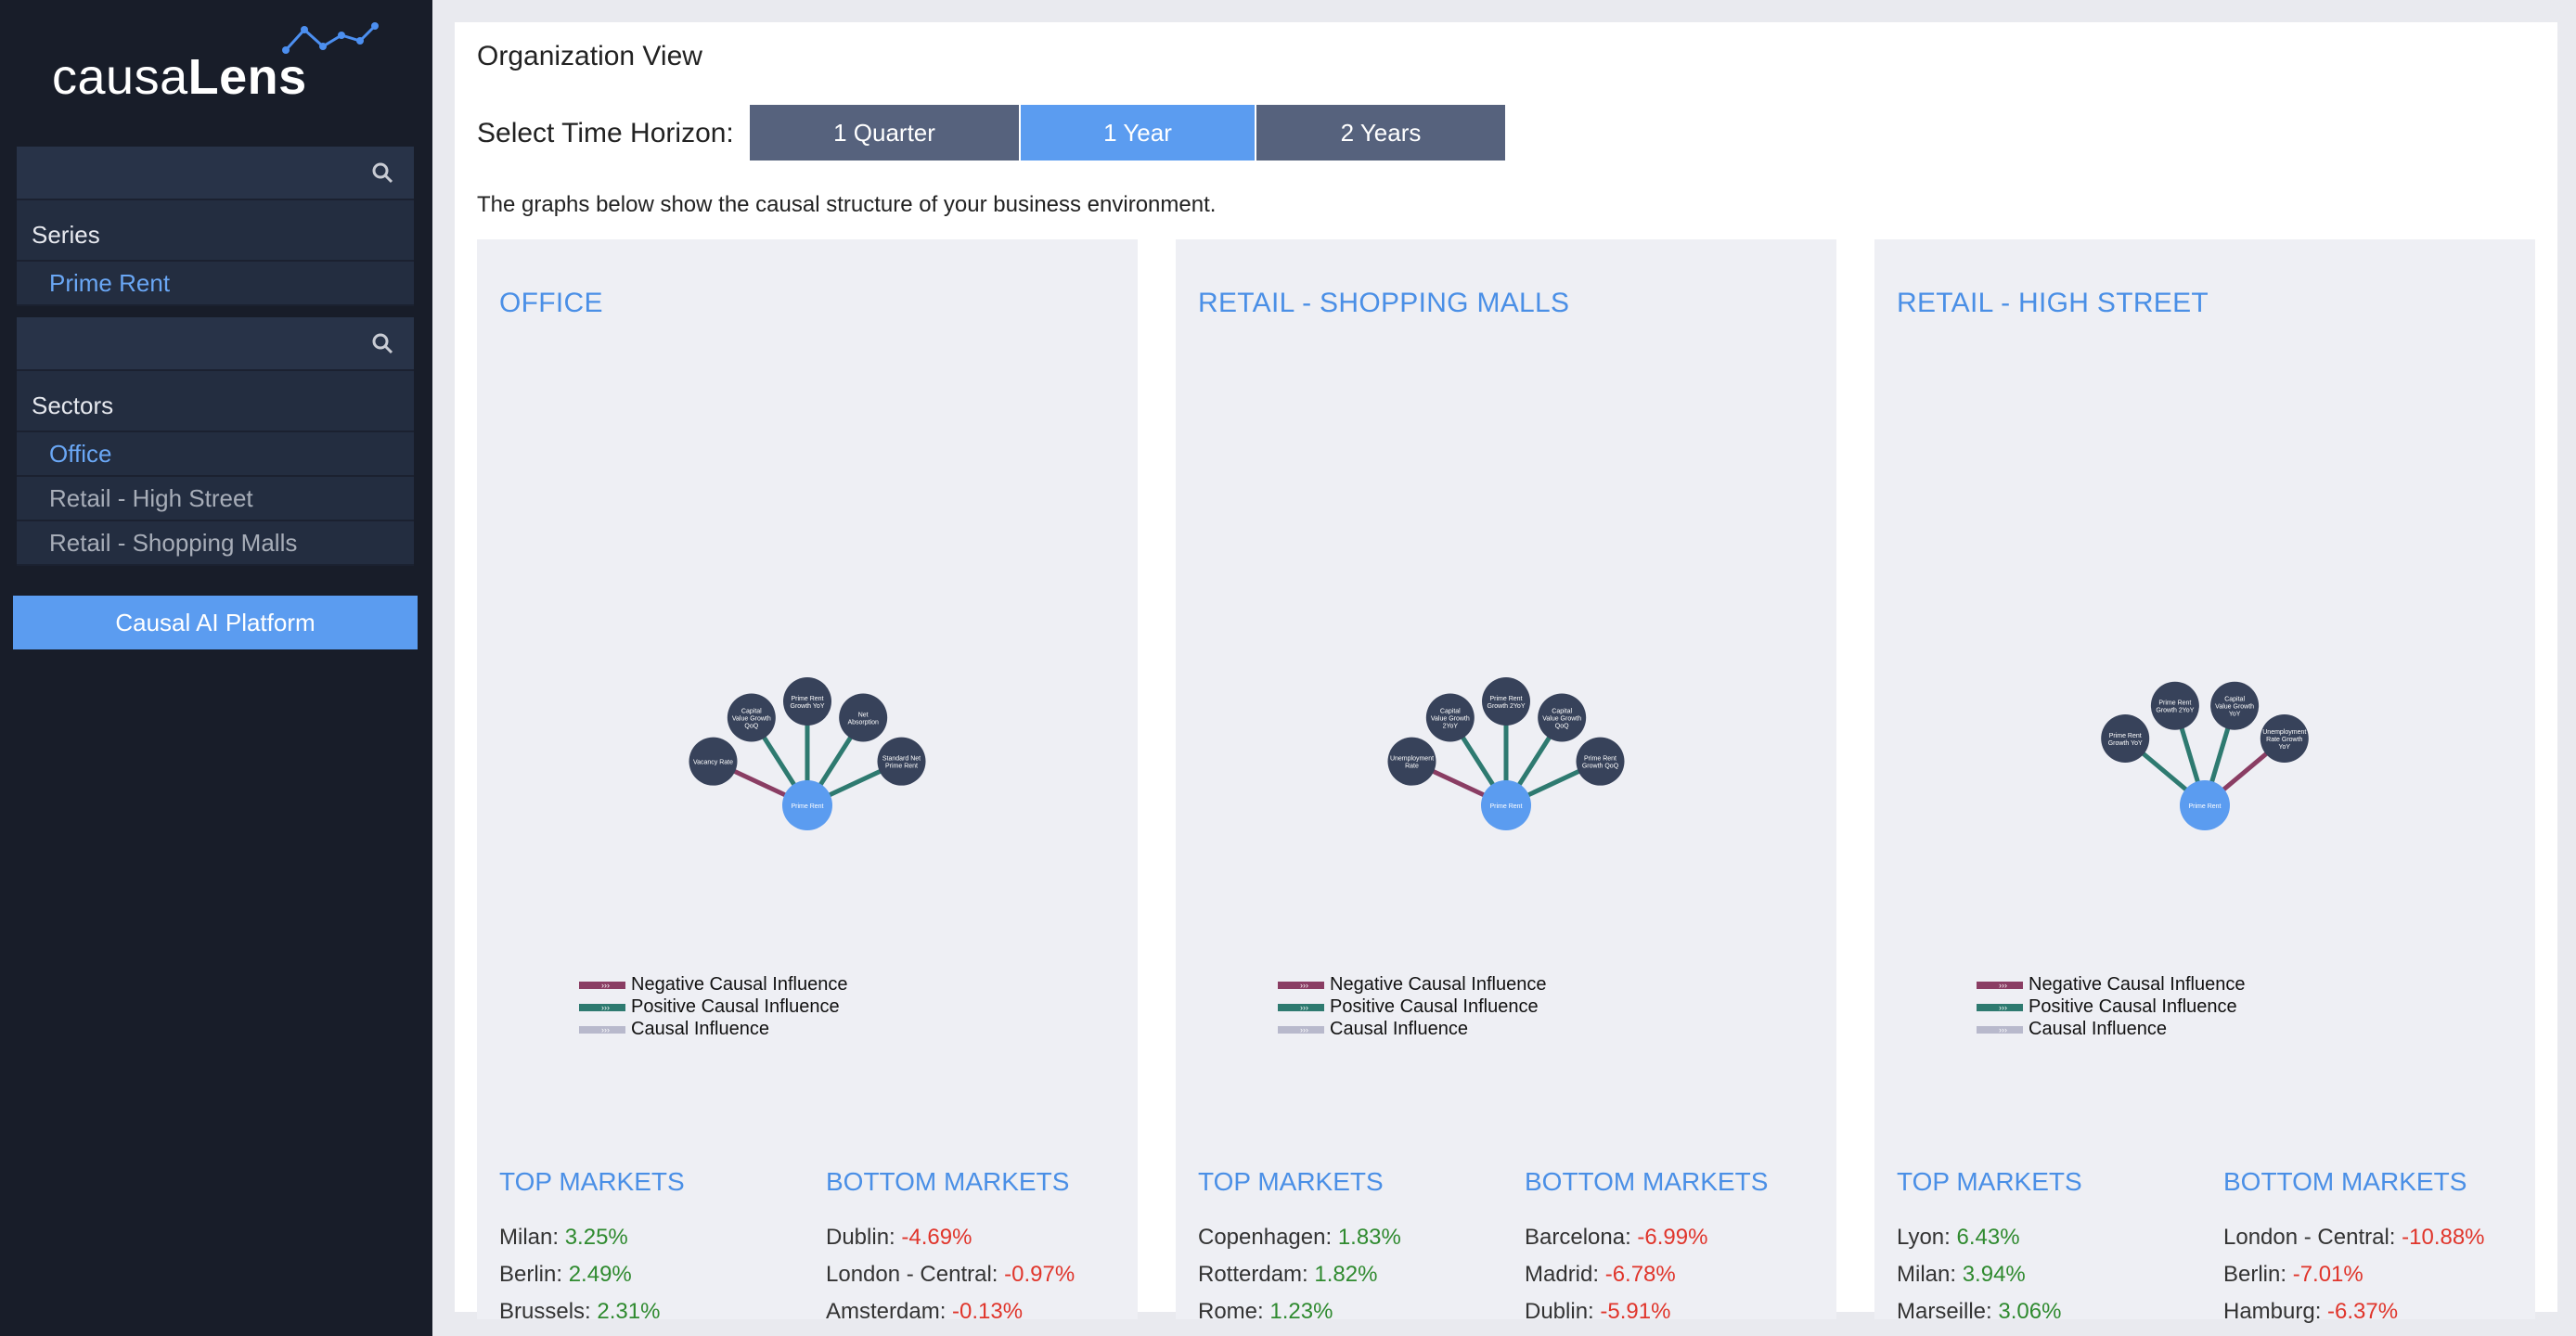 This screenshot has width=2576, height=1336. What do you see at coordinates (330, 38) in the screenshot?
I see `logo-trend-icon` at bounding box center [330, 38].